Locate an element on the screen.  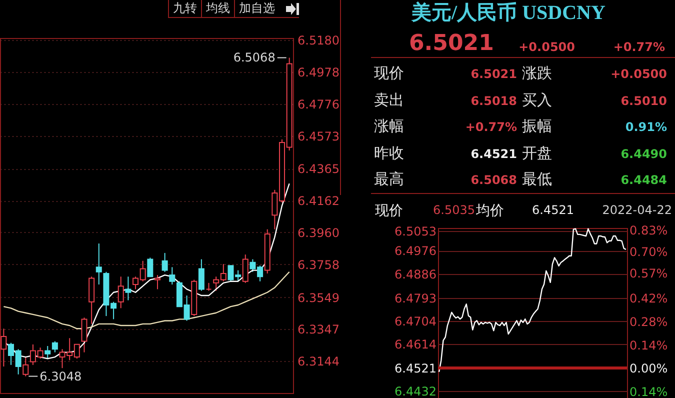
text: 振幅 is located at coordinates (537, 126).